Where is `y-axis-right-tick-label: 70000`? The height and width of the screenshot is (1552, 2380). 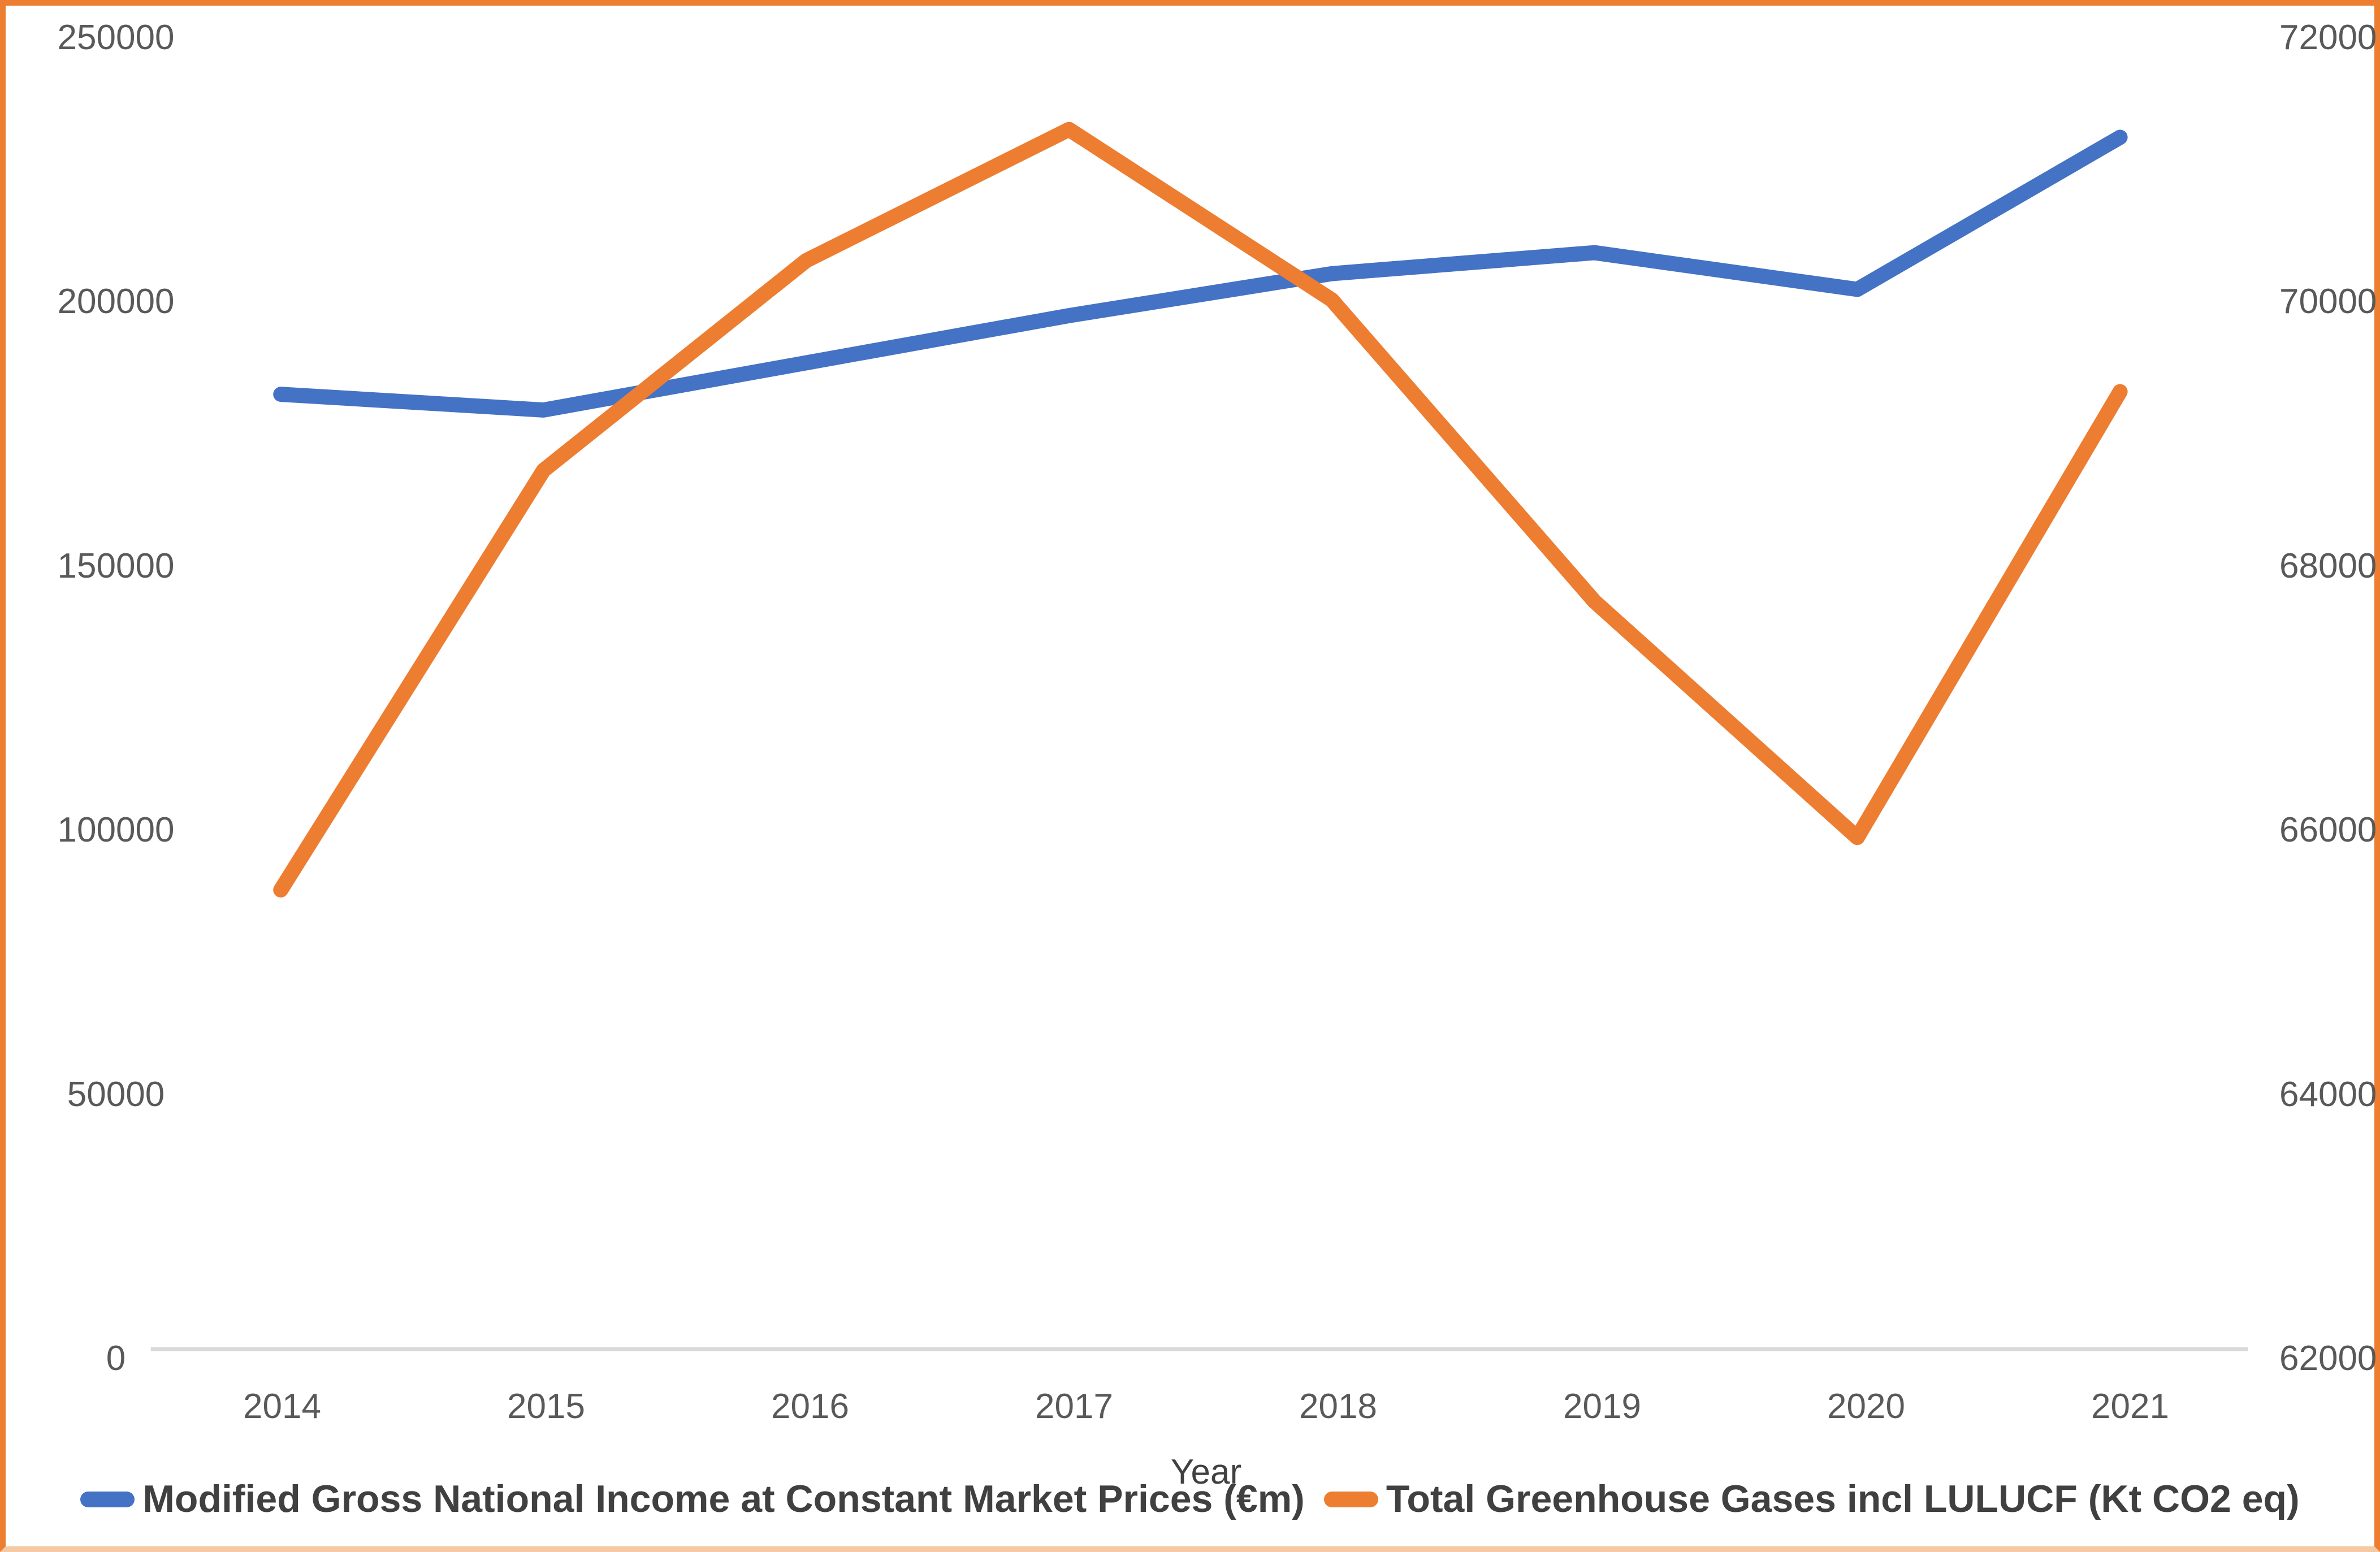
y-axis-right-tick-label: 70000 is located at coordinates (2328, 302).